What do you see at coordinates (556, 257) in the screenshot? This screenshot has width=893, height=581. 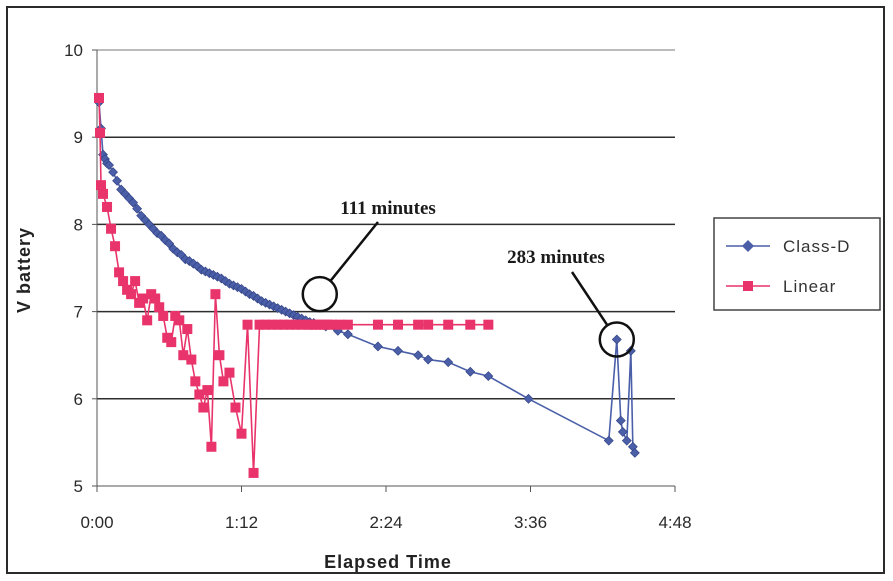 I see `annotation-label: 283 minutes` at bounding box center [556, 257].